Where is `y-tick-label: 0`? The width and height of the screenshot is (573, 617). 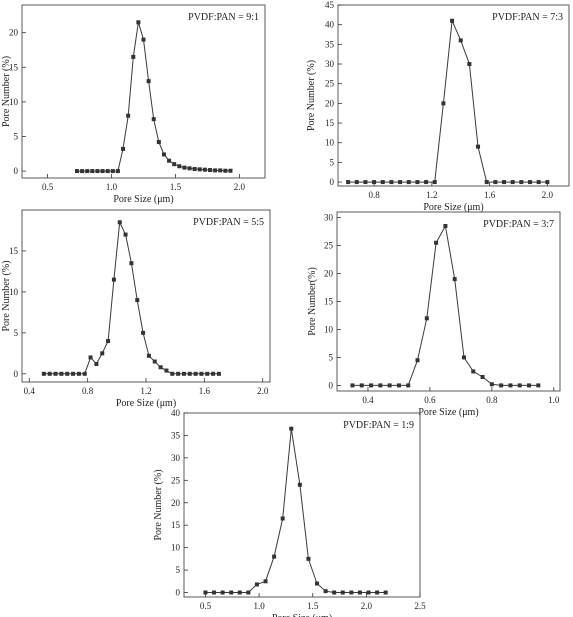
y-tick-label: 0 is located at coordinates (331, 385).